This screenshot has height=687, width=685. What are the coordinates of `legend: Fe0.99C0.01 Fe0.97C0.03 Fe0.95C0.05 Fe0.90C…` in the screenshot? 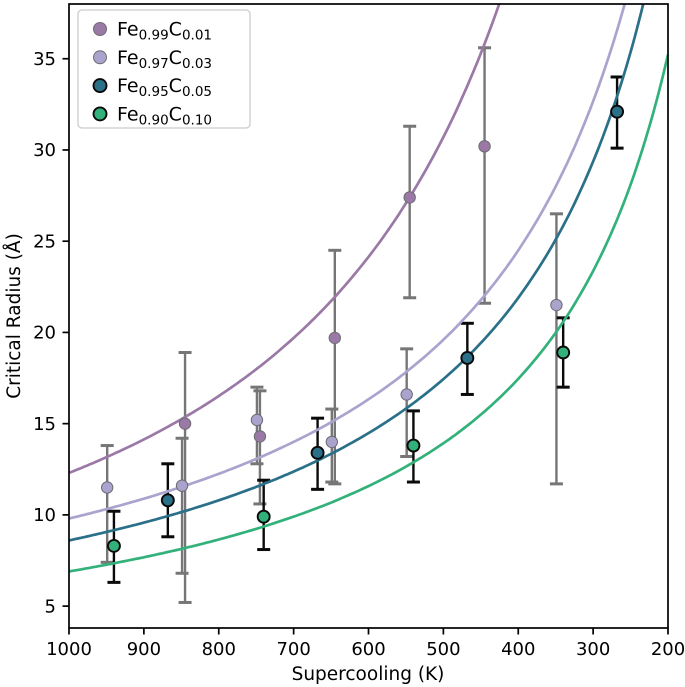 It's located at (164, 69).